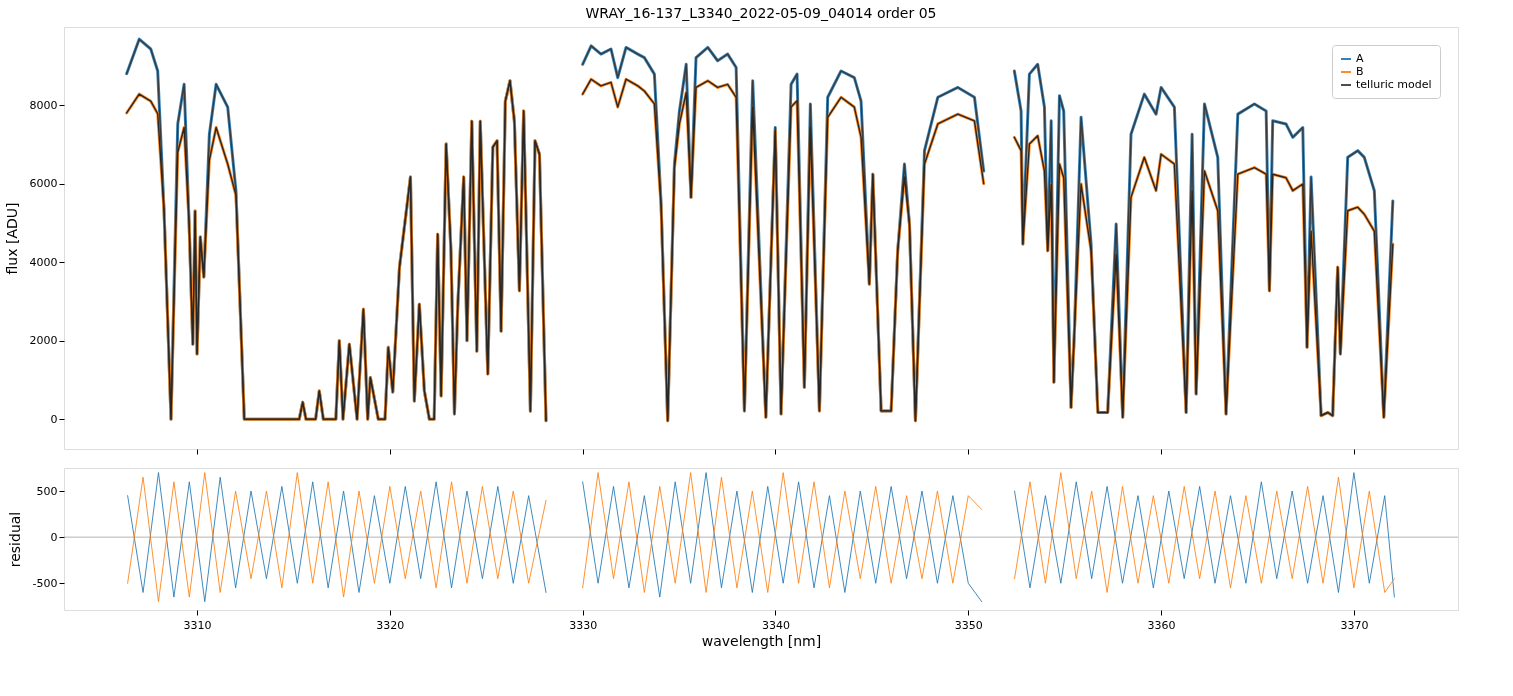 The width and height of the screenshot is (1513, 696). Describe the element at coordinates (1360, 58) in the screenshot. I see `legend-label: A` at that location.